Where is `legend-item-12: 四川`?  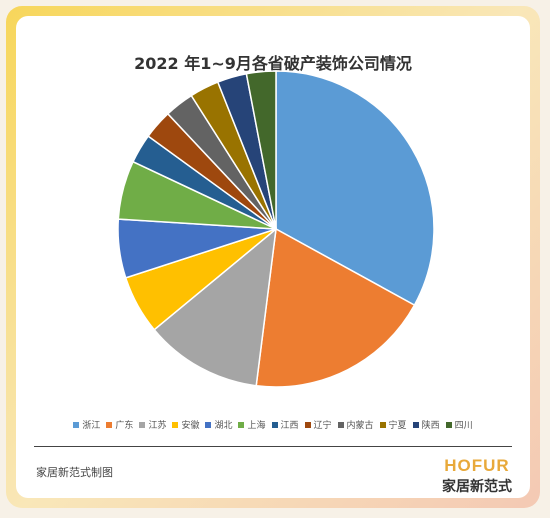 legend-item-12: 四川 is located at coordinates (459, 424).